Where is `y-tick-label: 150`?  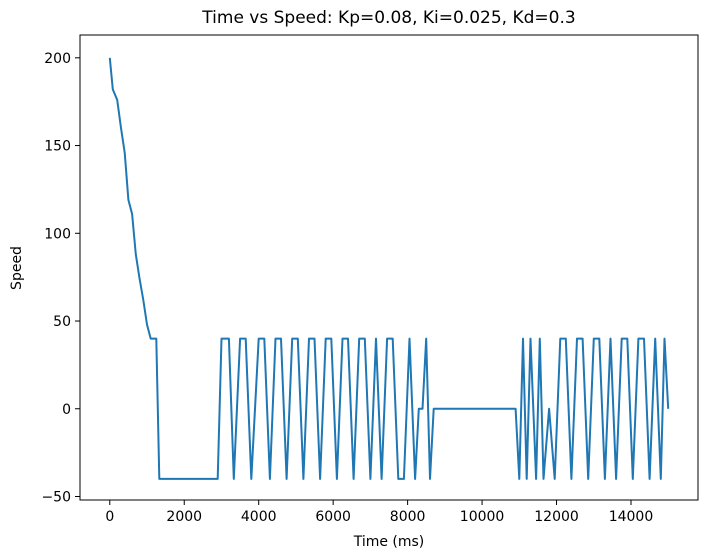 y-tick-label: 150 is located at coordinates (57, 147).